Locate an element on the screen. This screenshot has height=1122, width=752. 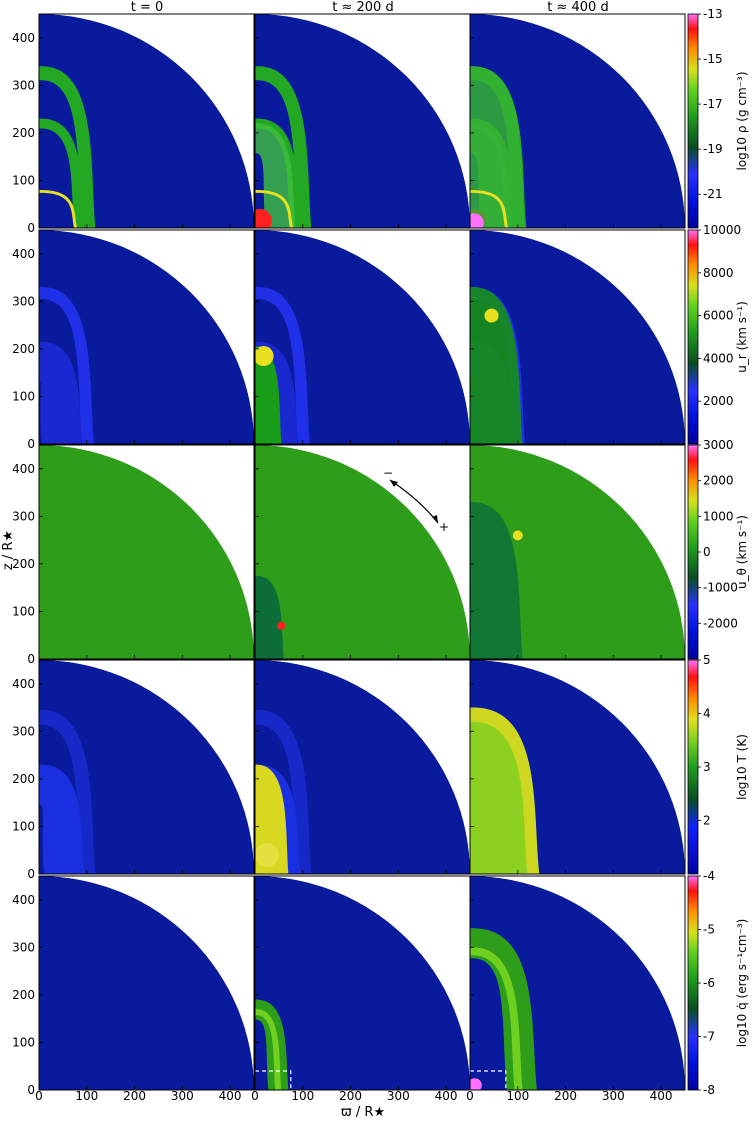
panel-r3-c2 is located at coordinates (577, 767).